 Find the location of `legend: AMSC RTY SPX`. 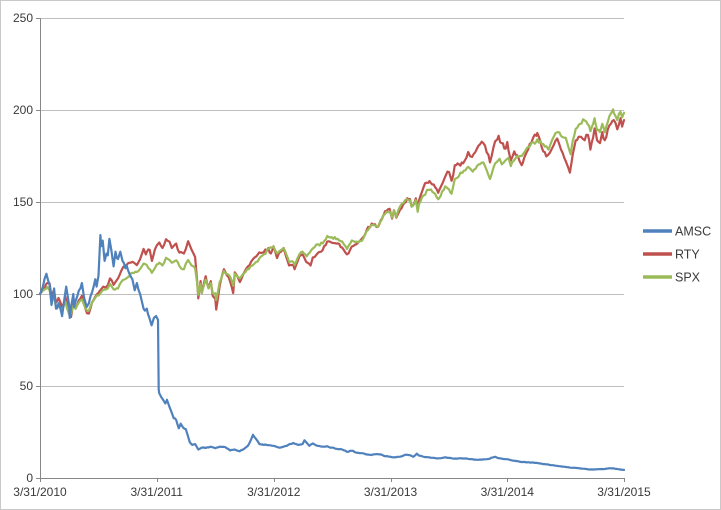

legend: AMSC RTY SPX is located at coordinates (677, 255).